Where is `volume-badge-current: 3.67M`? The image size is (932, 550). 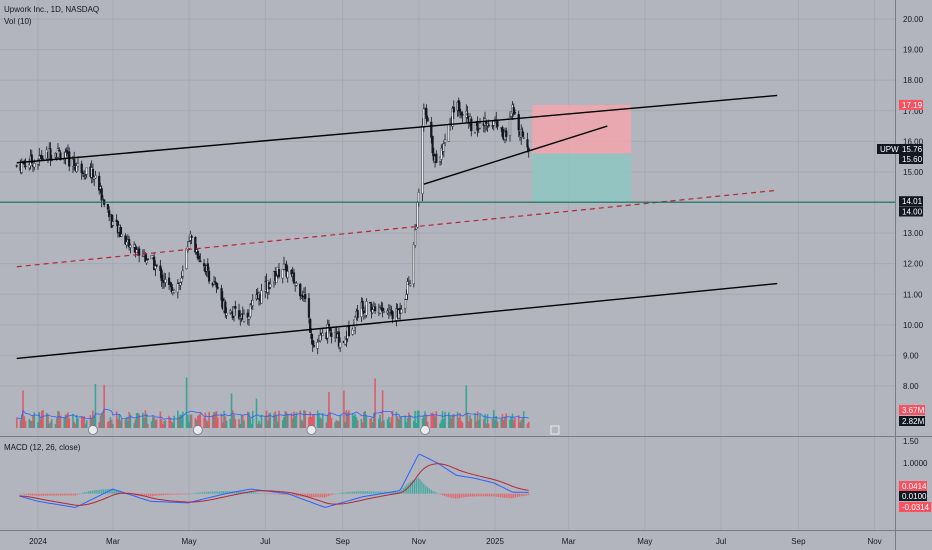 volume-badge-current: 3.67M is located at coordinates (913, 410).